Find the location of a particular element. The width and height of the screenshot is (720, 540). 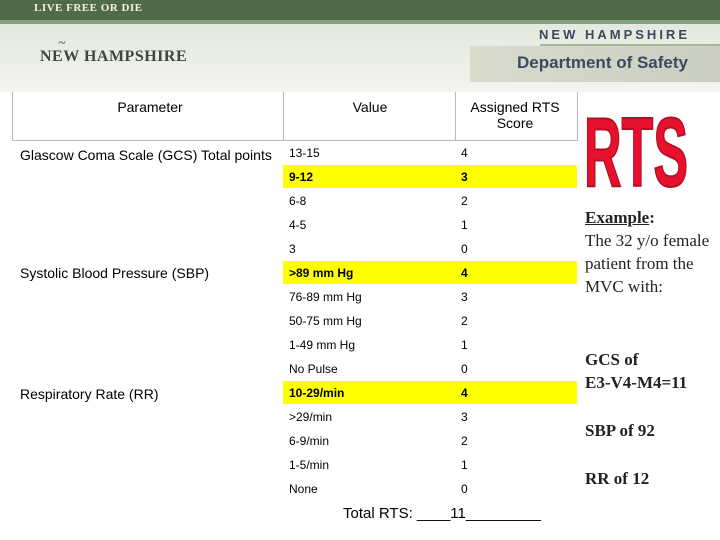

state-logo: NEW HAMPSHIRE is located at coordinates (114, 56).